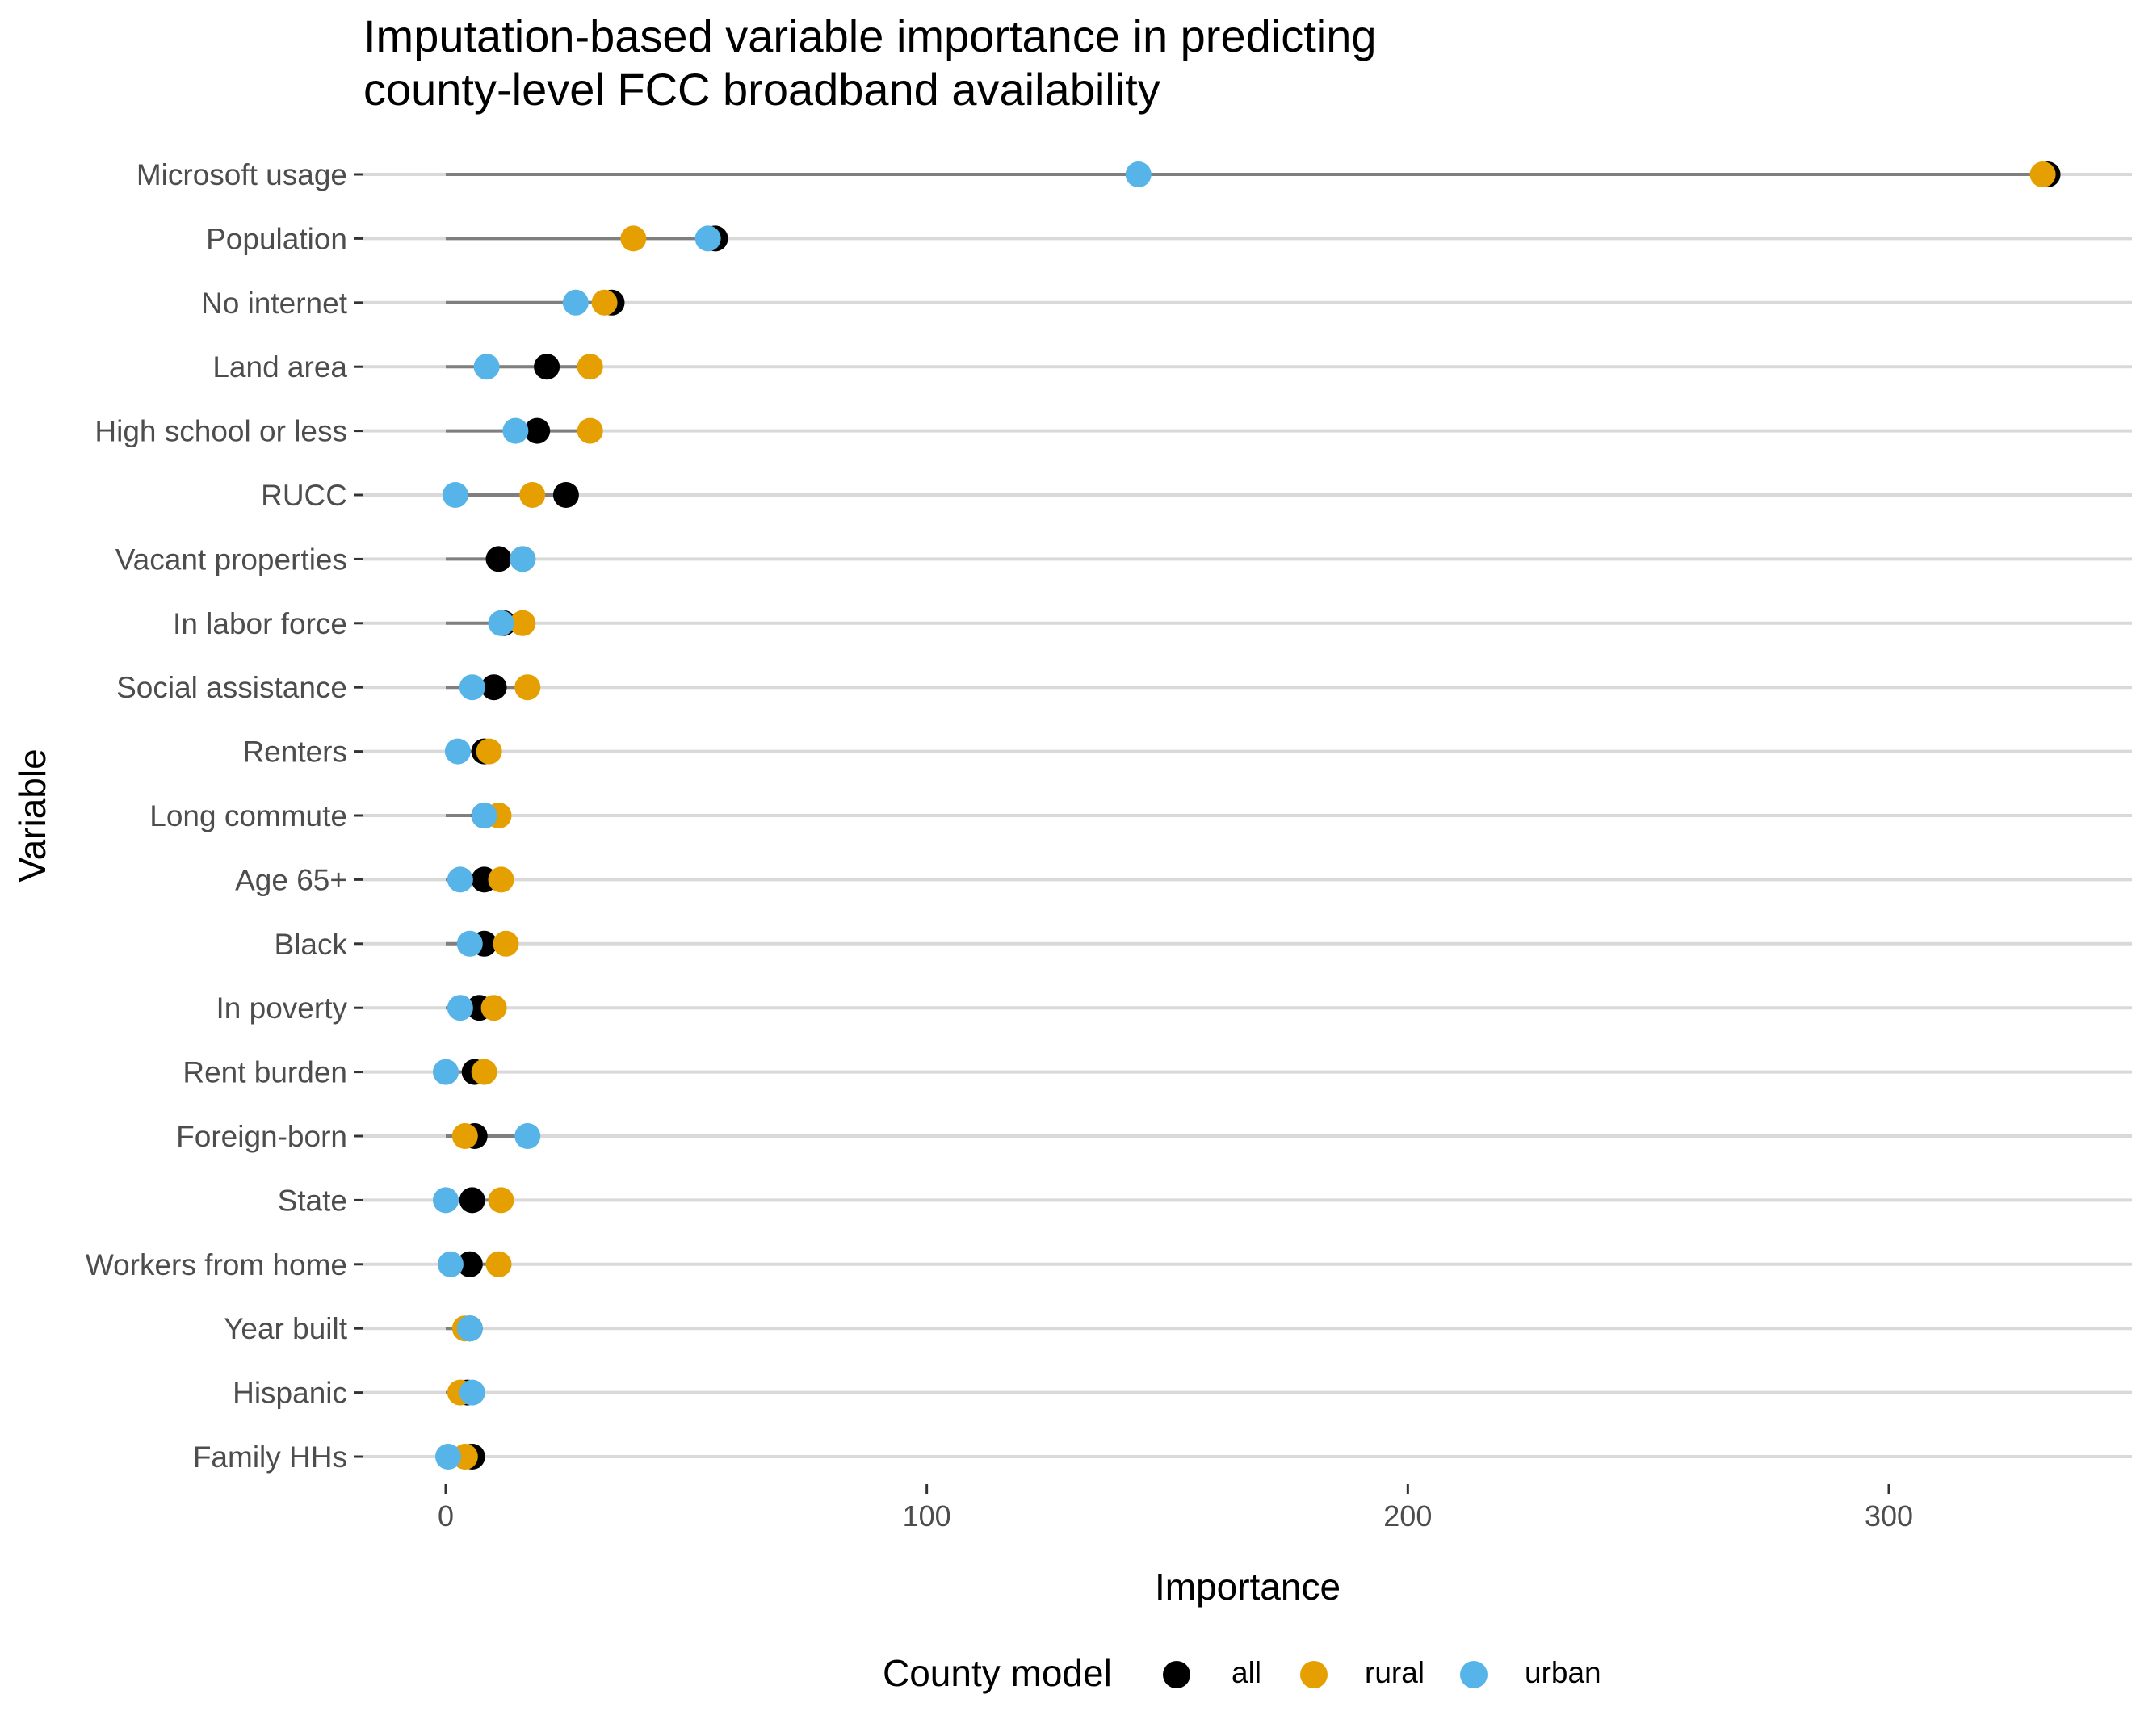  What do you see at coordinates (276, 238) in the screenshot?
I see `y-tick-label: Population` at bounding box center [276, 238].